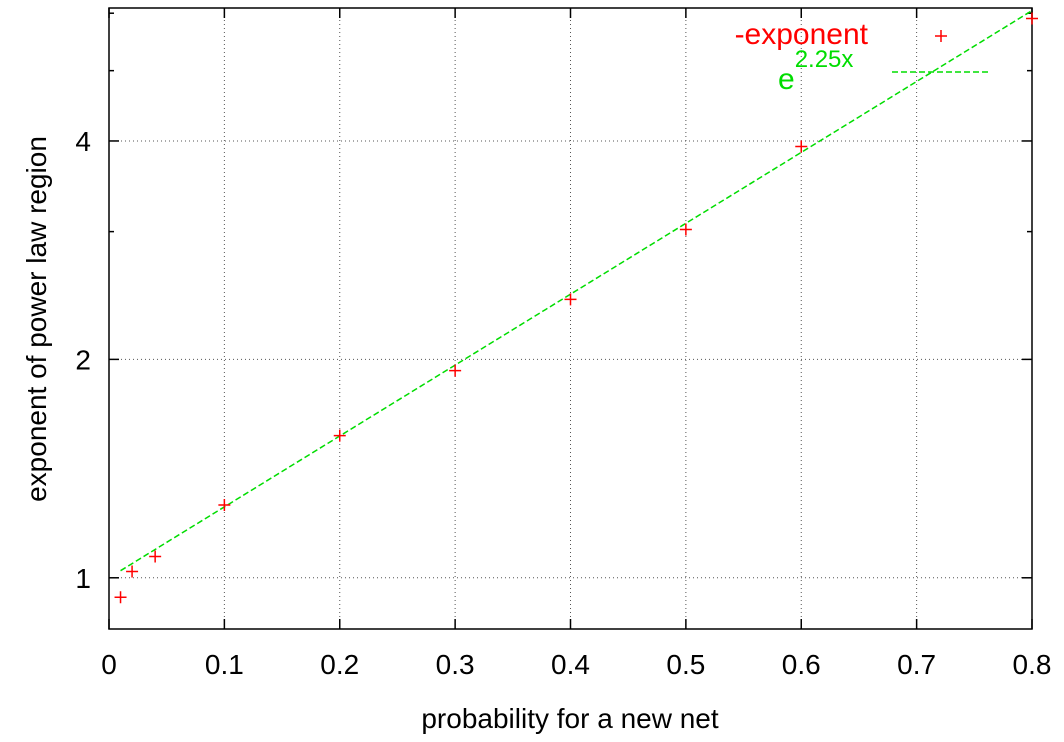 The height and width of the screenshot is (742, 1064). What do you see at coordinates (786, 79) in the screenshot?
I see `legend-fit-base: e` at bounding box center [786, 79].